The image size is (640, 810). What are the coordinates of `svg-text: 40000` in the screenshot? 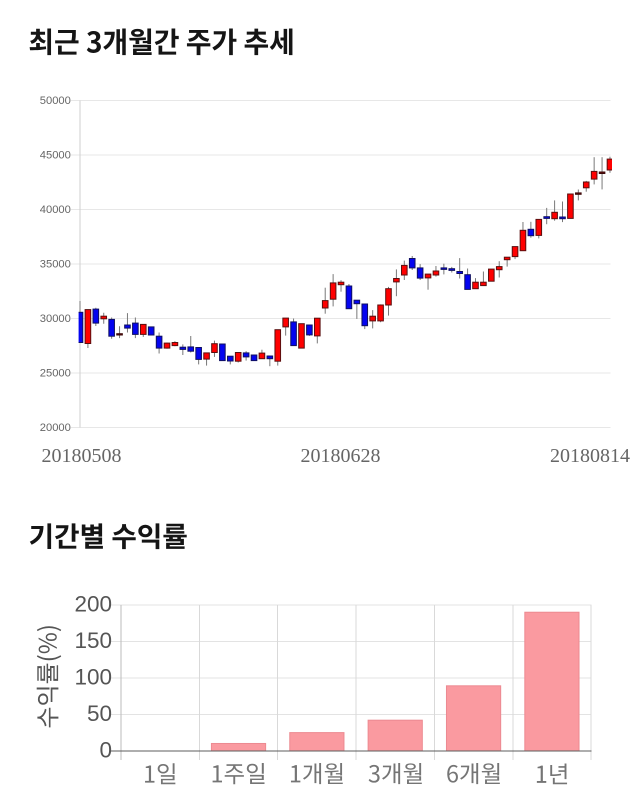 It's located at (55, 210).